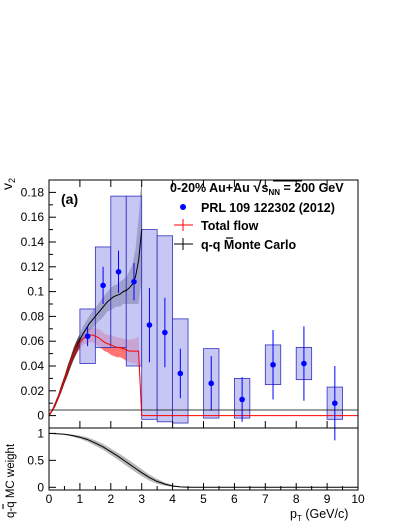  I want to click on total-flow-line, so click(95, 375).